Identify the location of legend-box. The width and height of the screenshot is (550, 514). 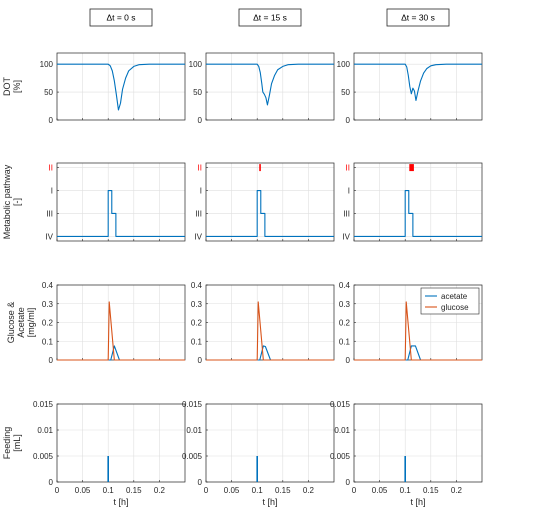
(450, 301).